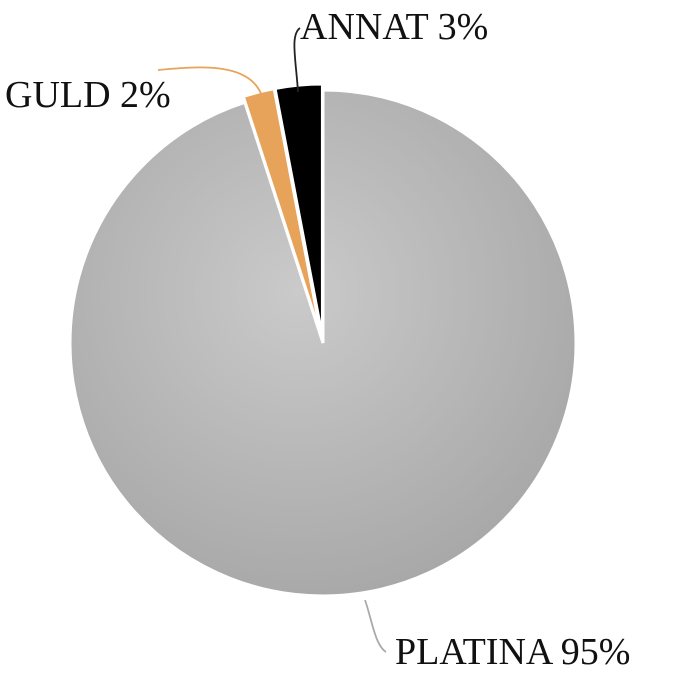 The image size is (691, 675). I want to click on value-label: 95%, so click(596, 652).